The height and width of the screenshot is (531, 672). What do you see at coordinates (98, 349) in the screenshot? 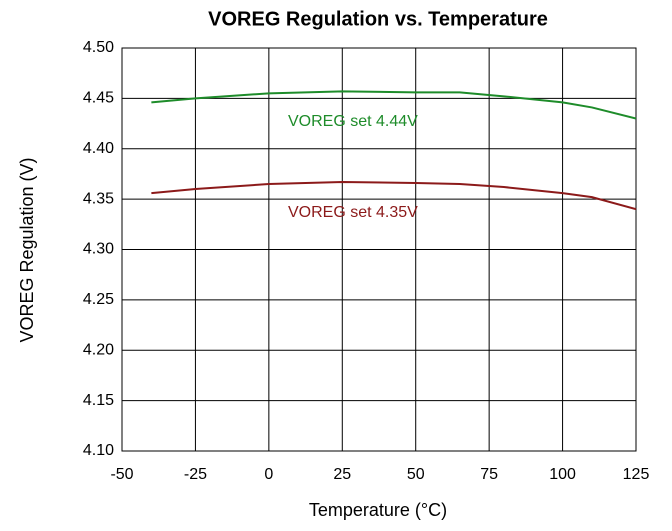
I see `y-tick-label: 4.20` at bounding box center [98, 349].